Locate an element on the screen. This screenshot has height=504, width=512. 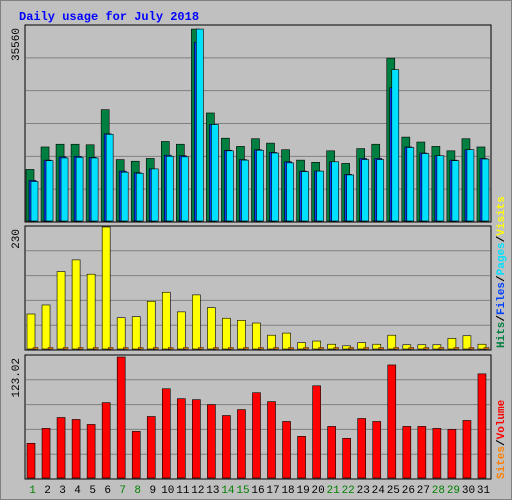
day-label: 19 is located at coordinates (302, 491).